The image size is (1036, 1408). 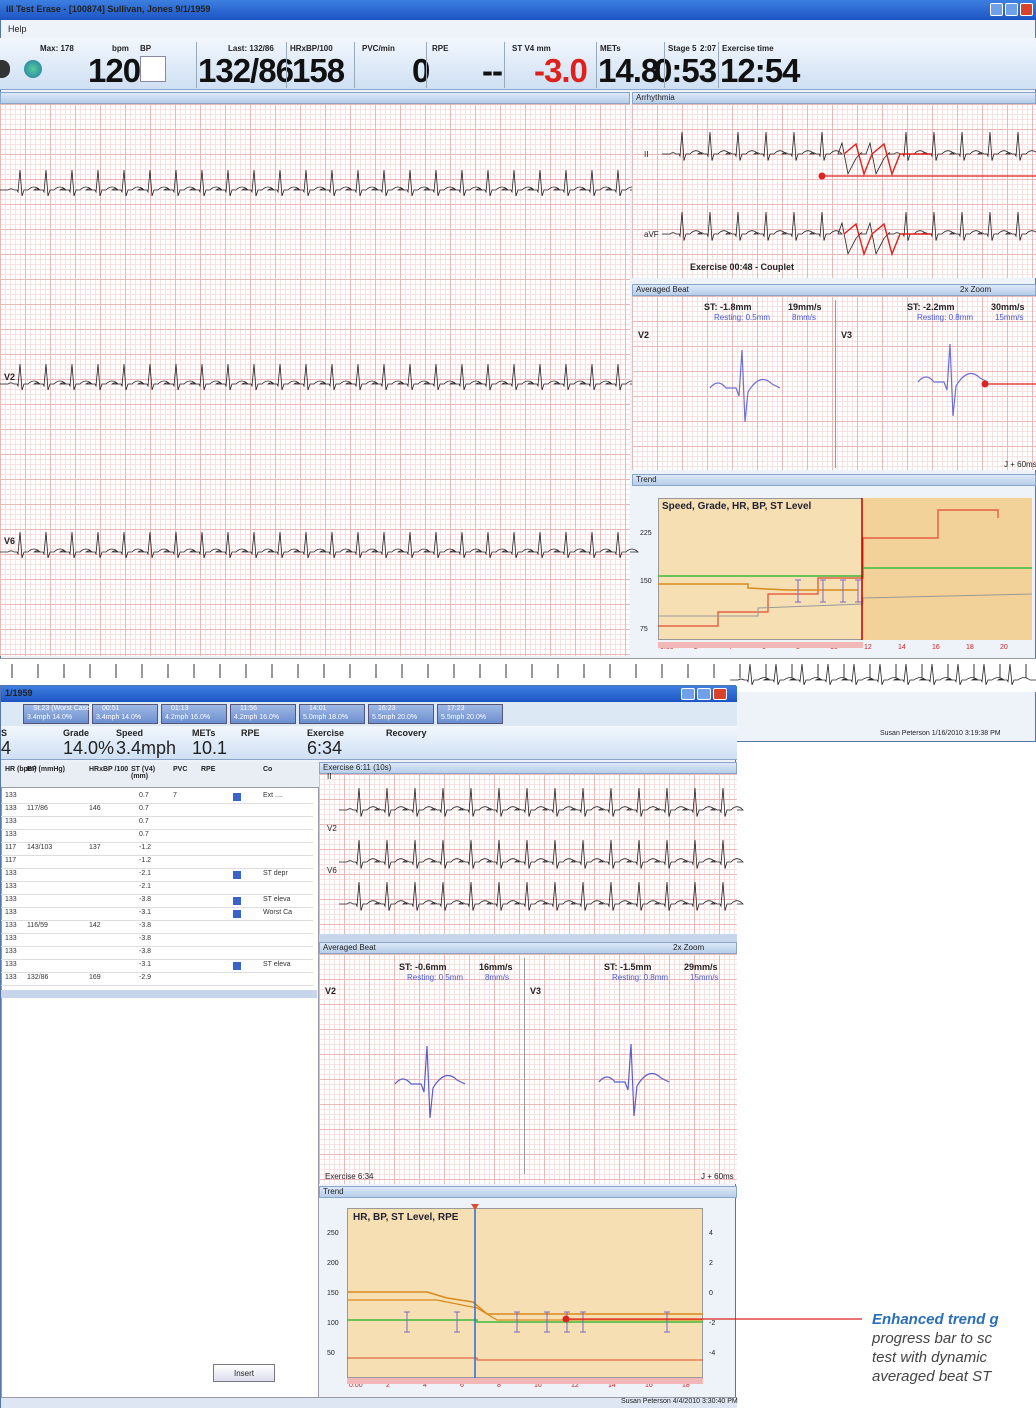 What do you see at coordinates (180, 708) in the screenshot?
I see `stage-time: 01:13` at bounding box center [180, 708].